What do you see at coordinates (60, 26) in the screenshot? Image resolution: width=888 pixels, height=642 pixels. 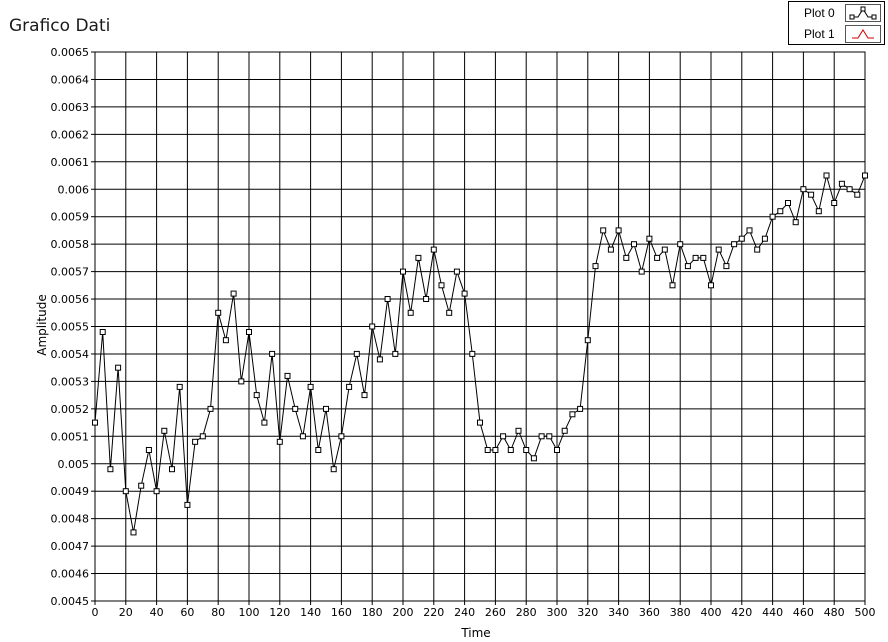 I see `chart-title: Grafico Dati` at bounding box center [60, 26].